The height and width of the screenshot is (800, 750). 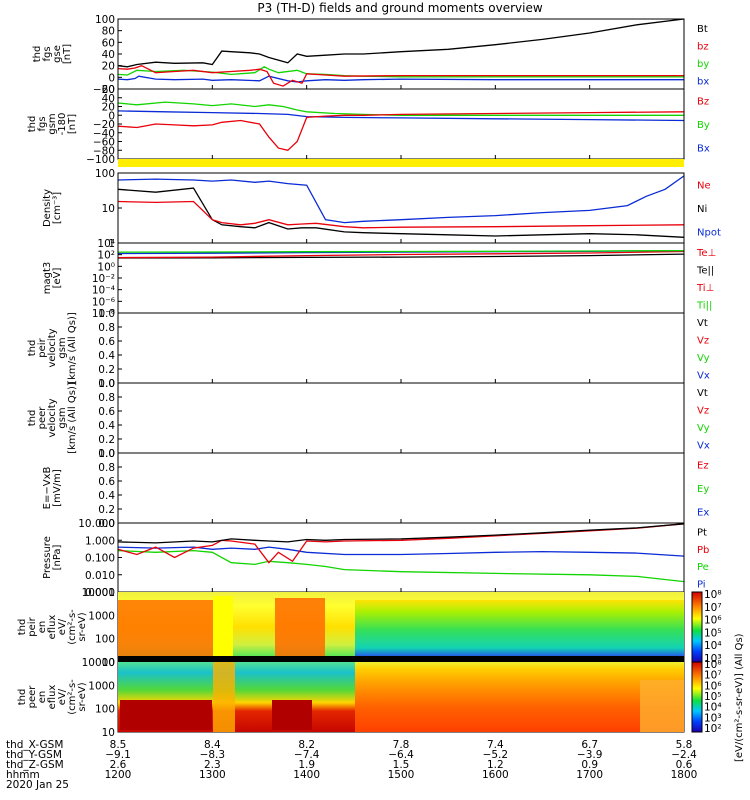 What do you see at coordinates (62, 626) in the screenshot?
I see `ylabel-line: eV/` at bounding box center [62, 626].